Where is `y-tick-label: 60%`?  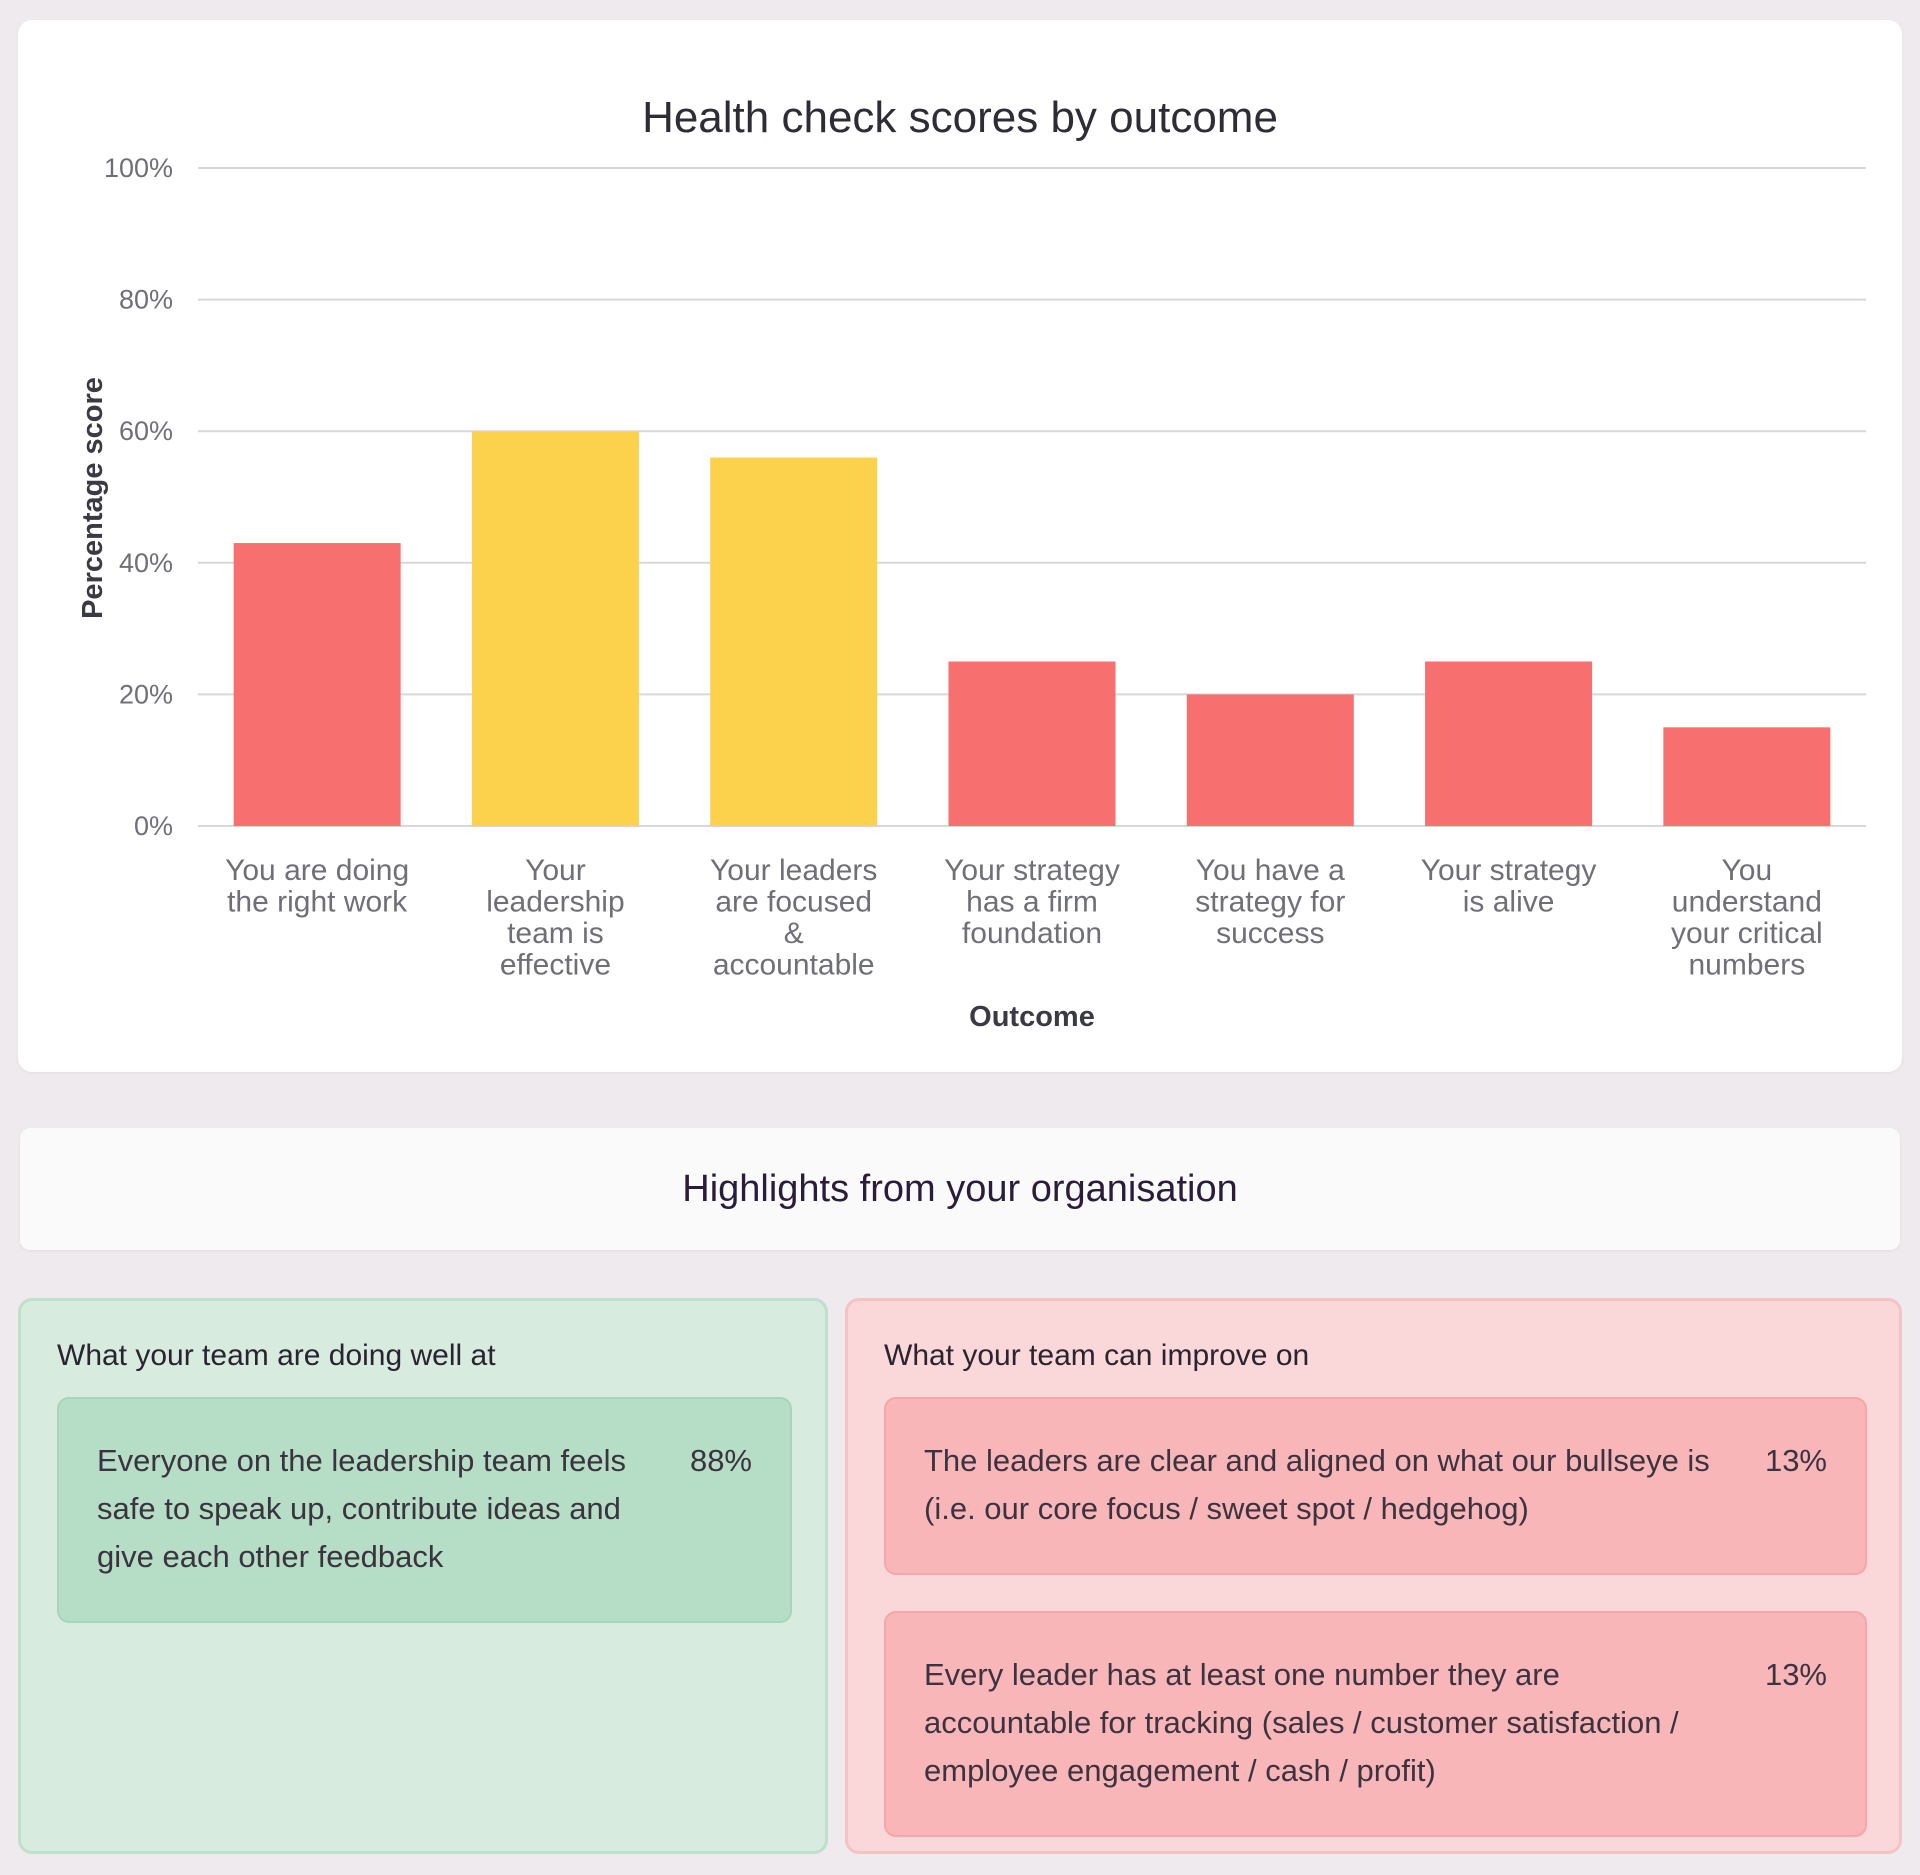 y-tick-label: 60% is located at coordinates (146, 431).